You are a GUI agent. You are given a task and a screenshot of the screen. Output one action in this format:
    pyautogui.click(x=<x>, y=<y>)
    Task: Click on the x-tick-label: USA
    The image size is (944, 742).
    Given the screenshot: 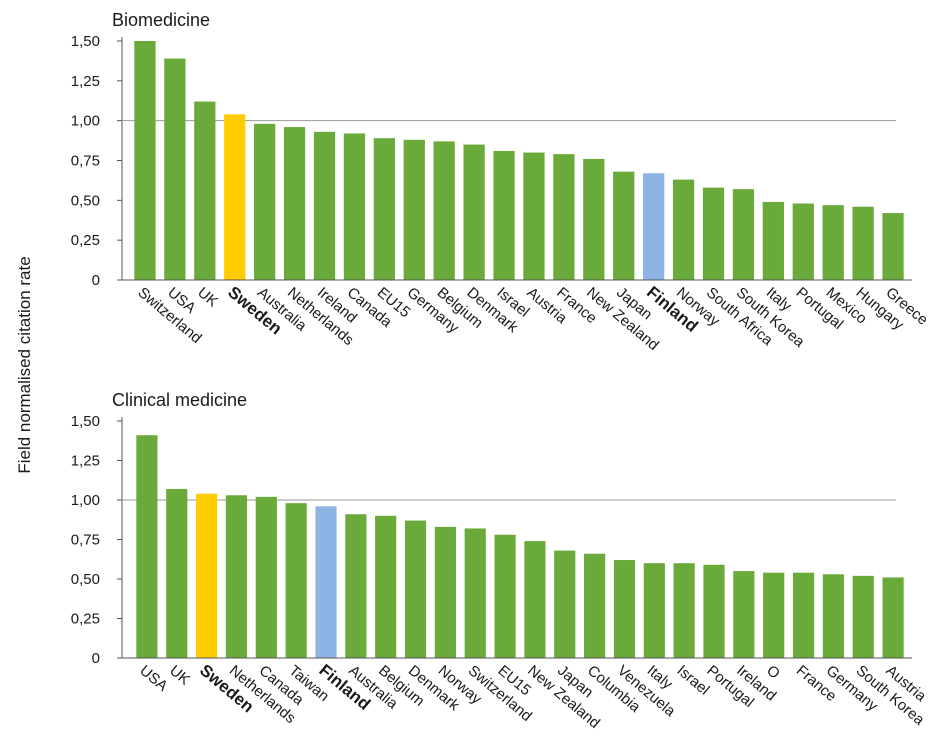 What is the action you would take?
    pyautogui.click(x=153, y=678)
    